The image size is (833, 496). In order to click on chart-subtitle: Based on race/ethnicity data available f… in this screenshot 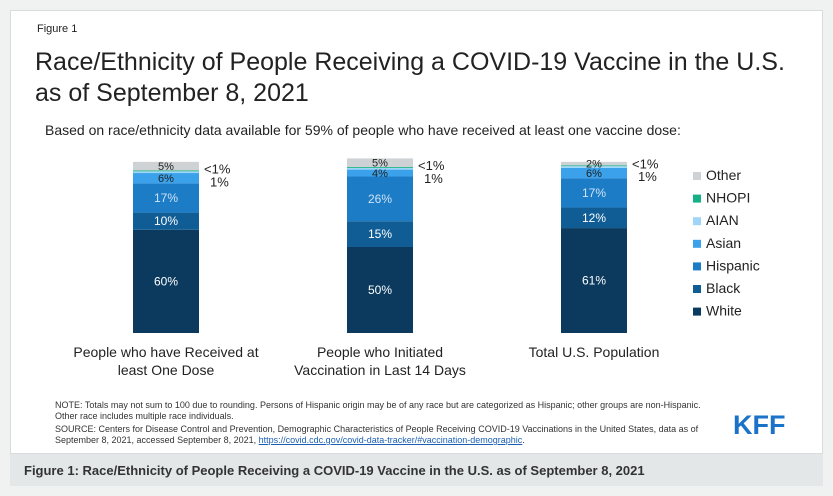, I will do `click(363, 130)`.